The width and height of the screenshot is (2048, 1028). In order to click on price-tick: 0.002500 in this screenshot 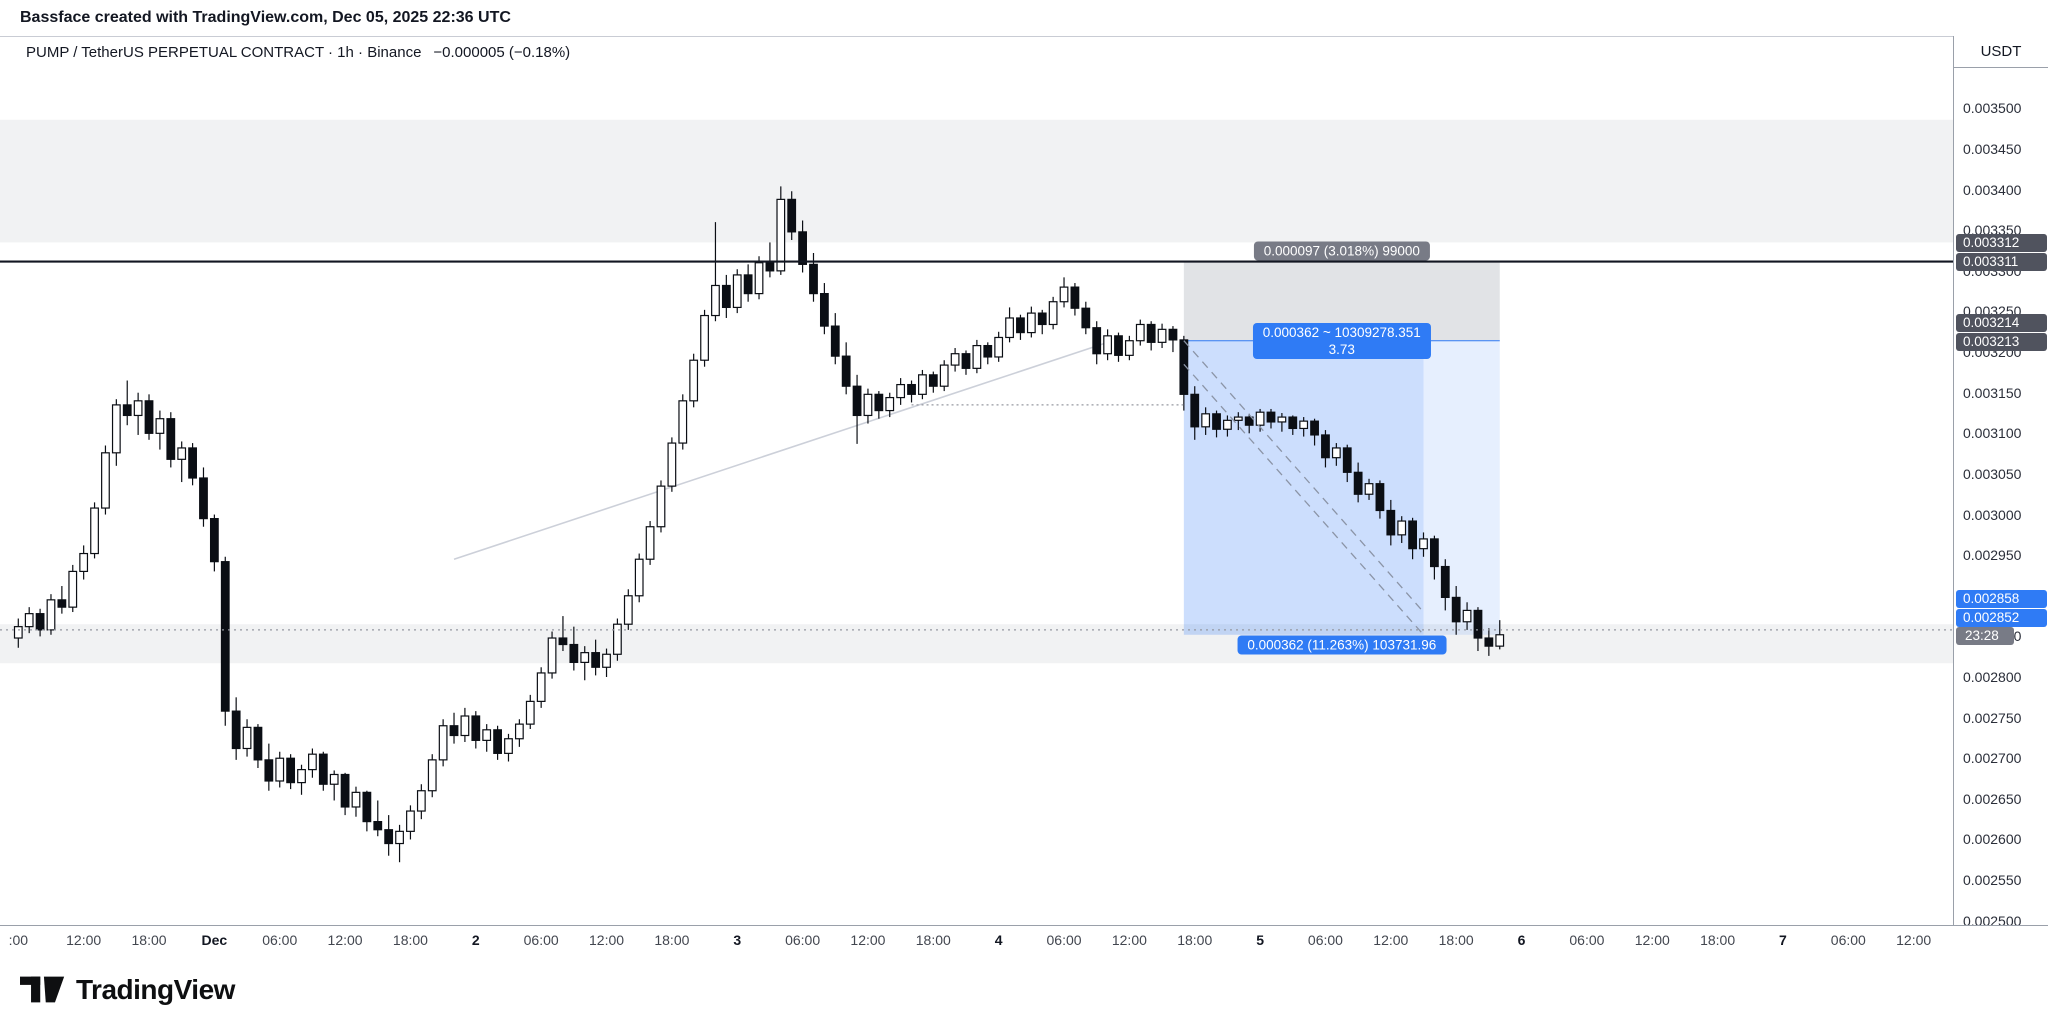, I will do `click(1992, 920)`.